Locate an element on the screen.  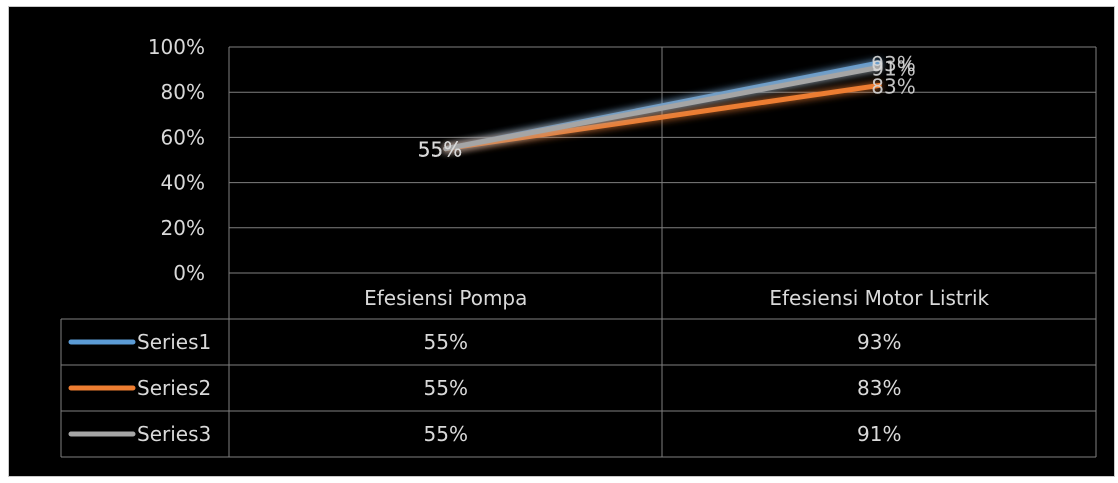
y-tick-label: 60% is located at coordinates (183, 137).